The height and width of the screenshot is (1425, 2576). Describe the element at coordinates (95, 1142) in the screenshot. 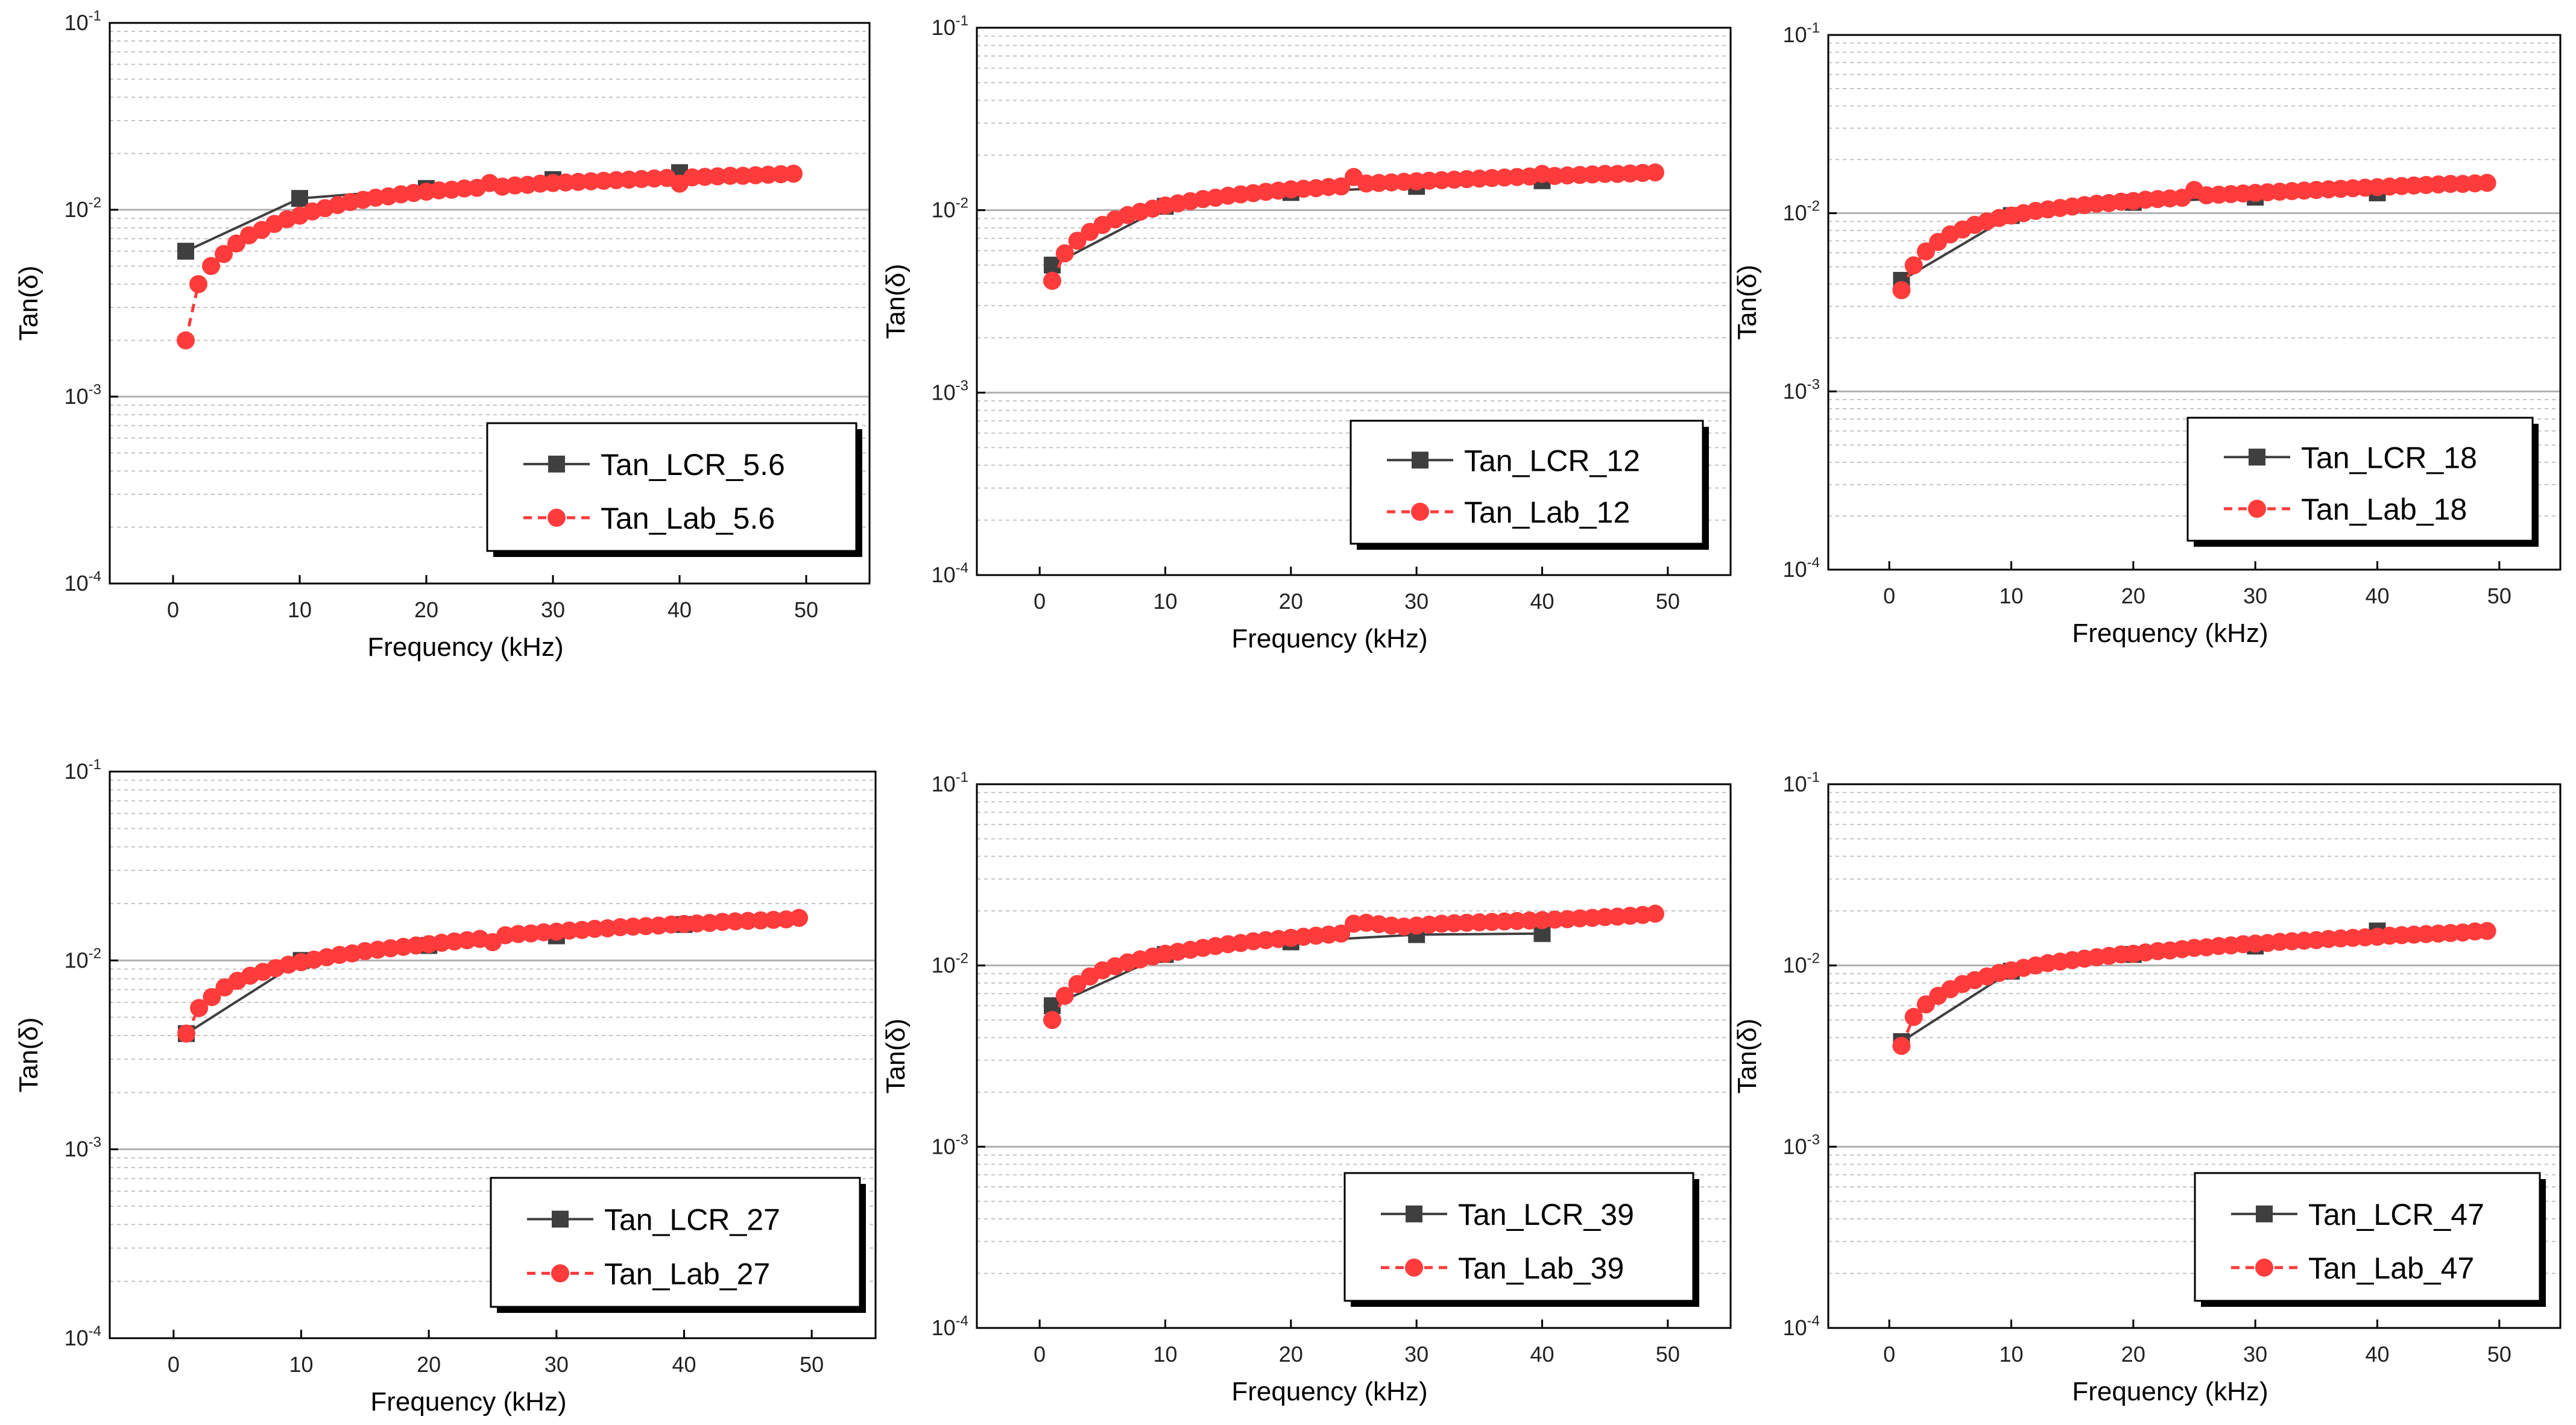

I see `y-tick-exponent: -3` at that location.